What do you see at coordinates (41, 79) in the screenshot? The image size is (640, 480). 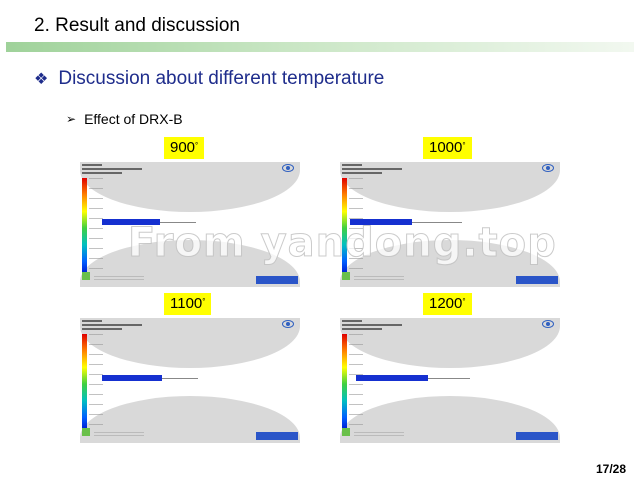 I see `diamond-cluster-icon: ❖` at bounding box center [41, 79].